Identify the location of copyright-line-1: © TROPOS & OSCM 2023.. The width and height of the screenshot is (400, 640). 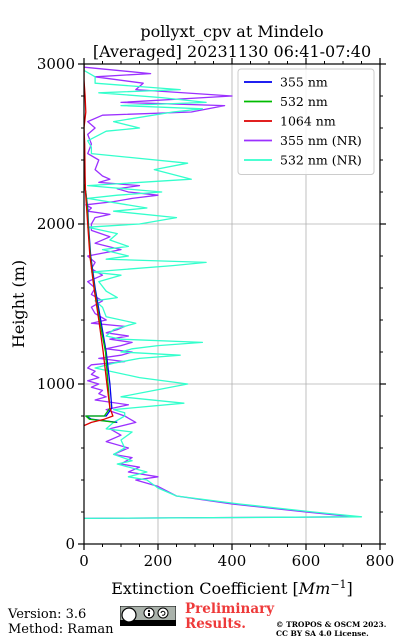
(331, 624).